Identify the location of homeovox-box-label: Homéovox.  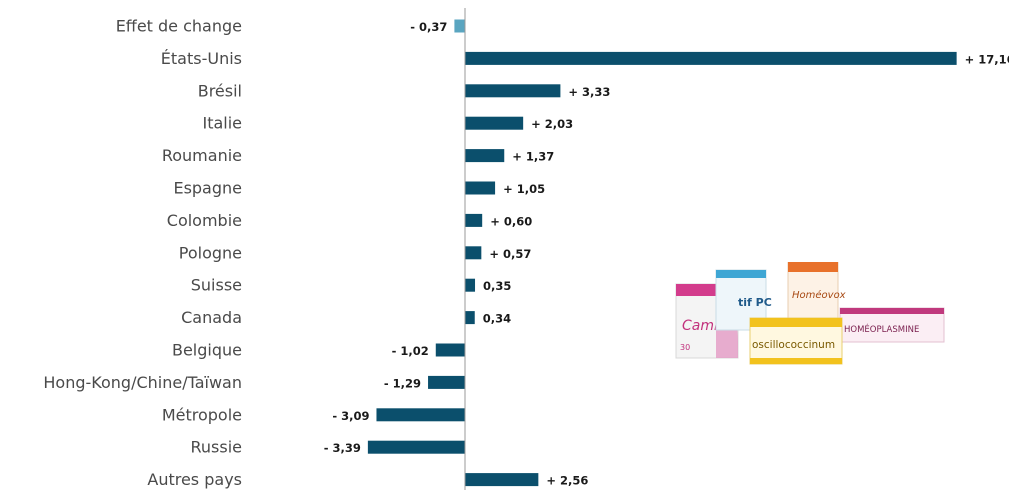
(819, 295).